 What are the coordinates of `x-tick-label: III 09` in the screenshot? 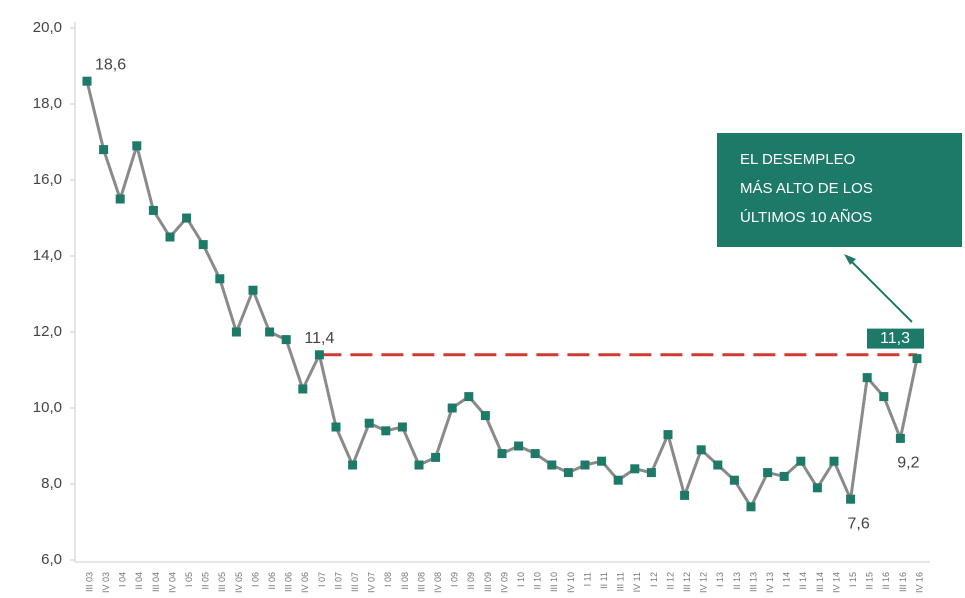 It's located at (488, 582).